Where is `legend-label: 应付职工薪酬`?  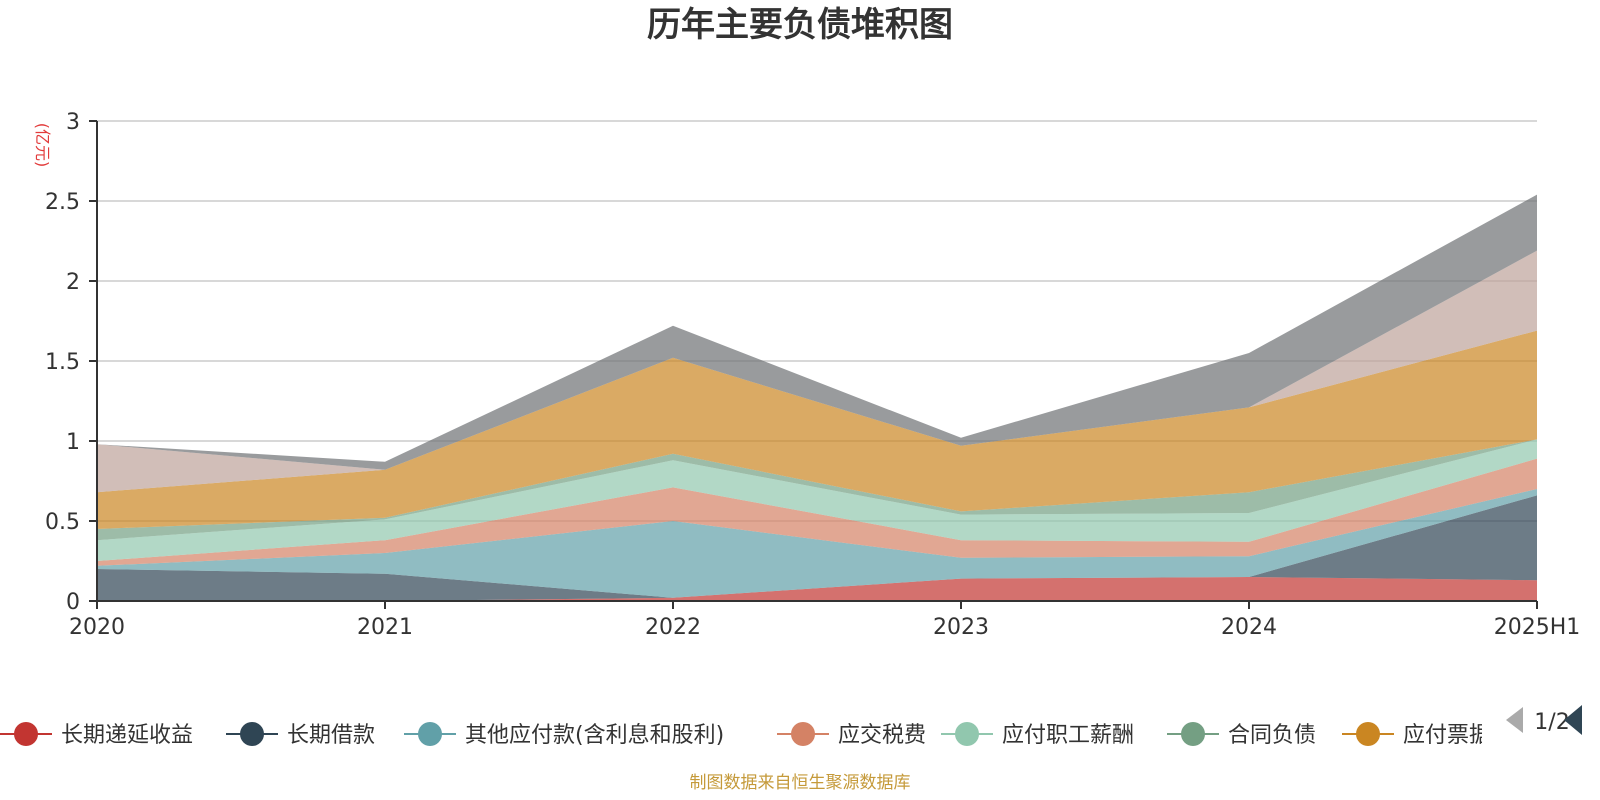 legend-label: 应付职工薪酬 is located at coordinates (1068, 735).